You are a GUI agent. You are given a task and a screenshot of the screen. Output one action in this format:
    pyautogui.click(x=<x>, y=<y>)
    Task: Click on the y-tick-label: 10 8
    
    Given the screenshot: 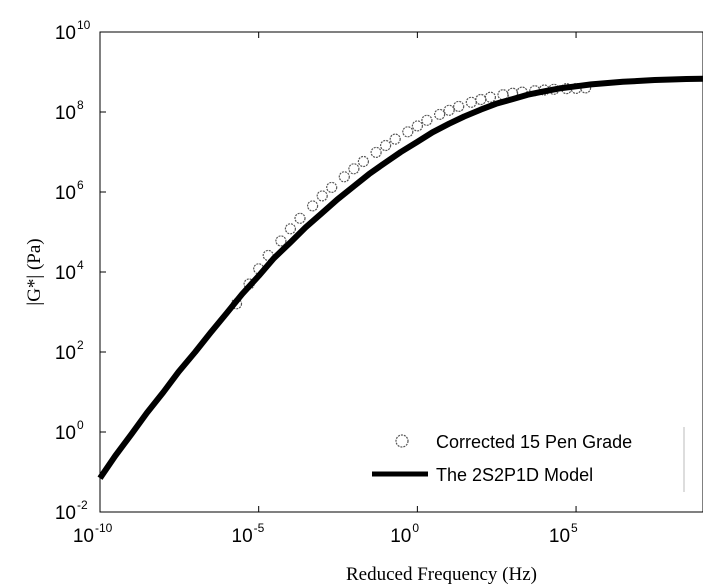 What is the action you would take?
    pyautogui.click(x=69, y=111)
    